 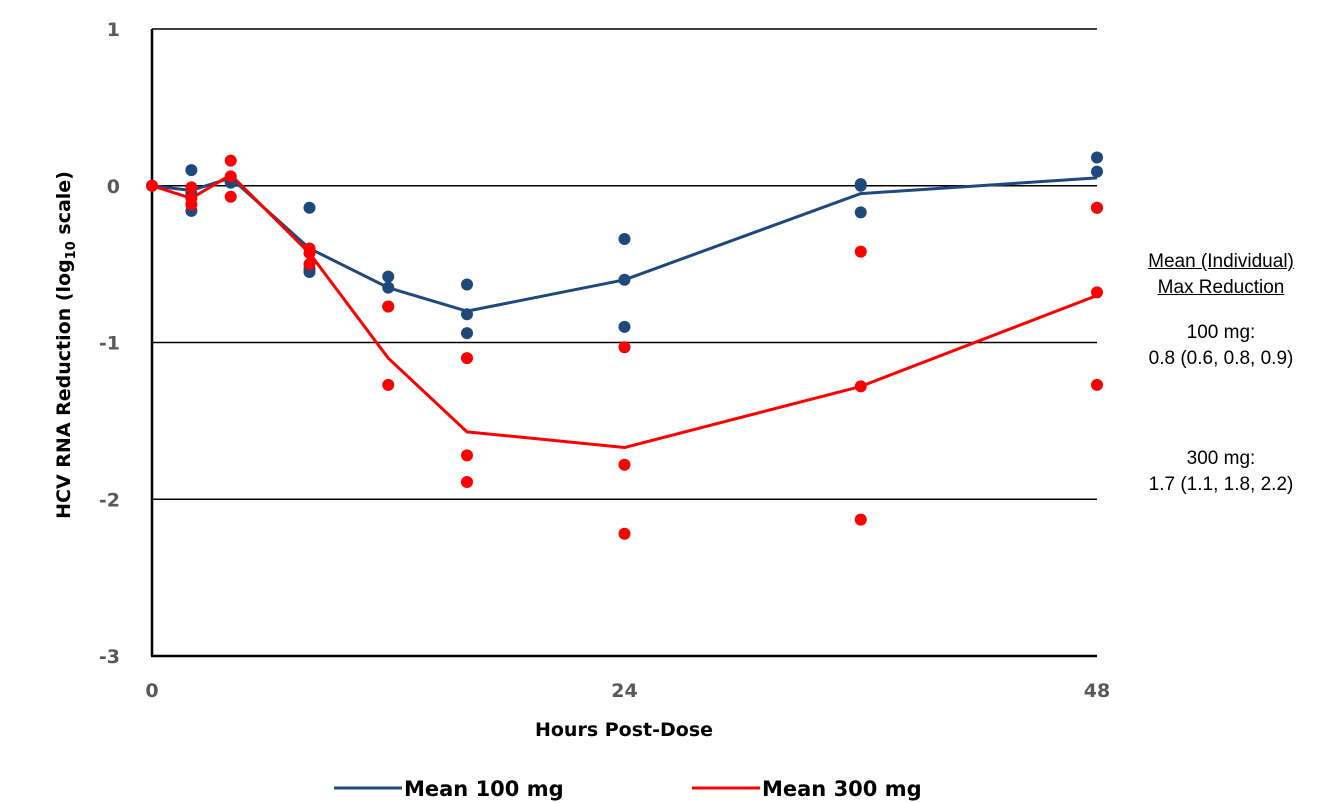 What do you see at coordinates (1221, 484) in the screenshot?
I see `dose-300mg-values: 1.7 (1.1, 1.8, 2.2)` at bounding box center [1221, 484].